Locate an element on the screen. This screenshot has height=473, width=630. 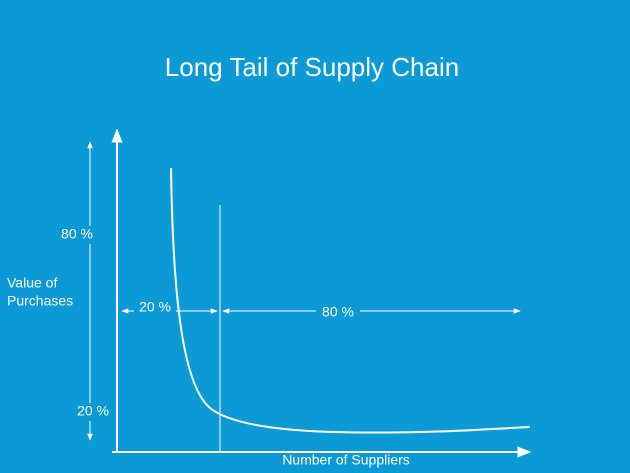
bottom-share: 20 % is located at coordinates (93, 411).